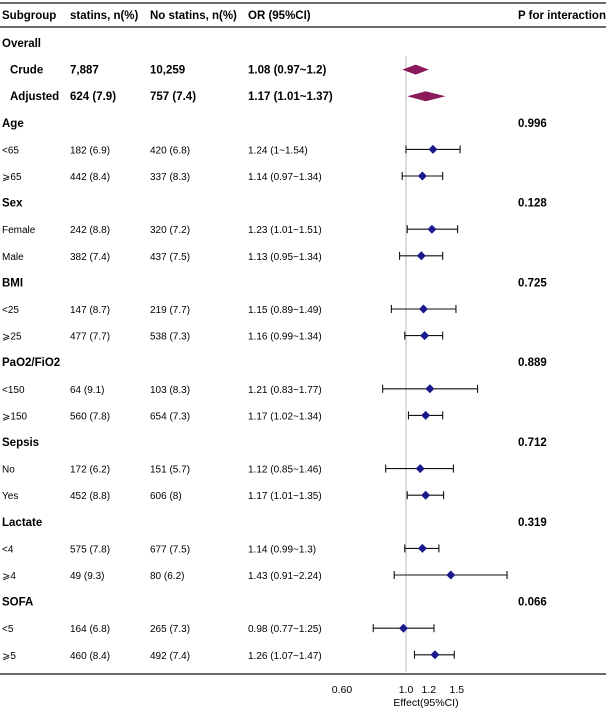  I want to click on group-row: PaO2/FiO2 0.889, so click(274, 363).